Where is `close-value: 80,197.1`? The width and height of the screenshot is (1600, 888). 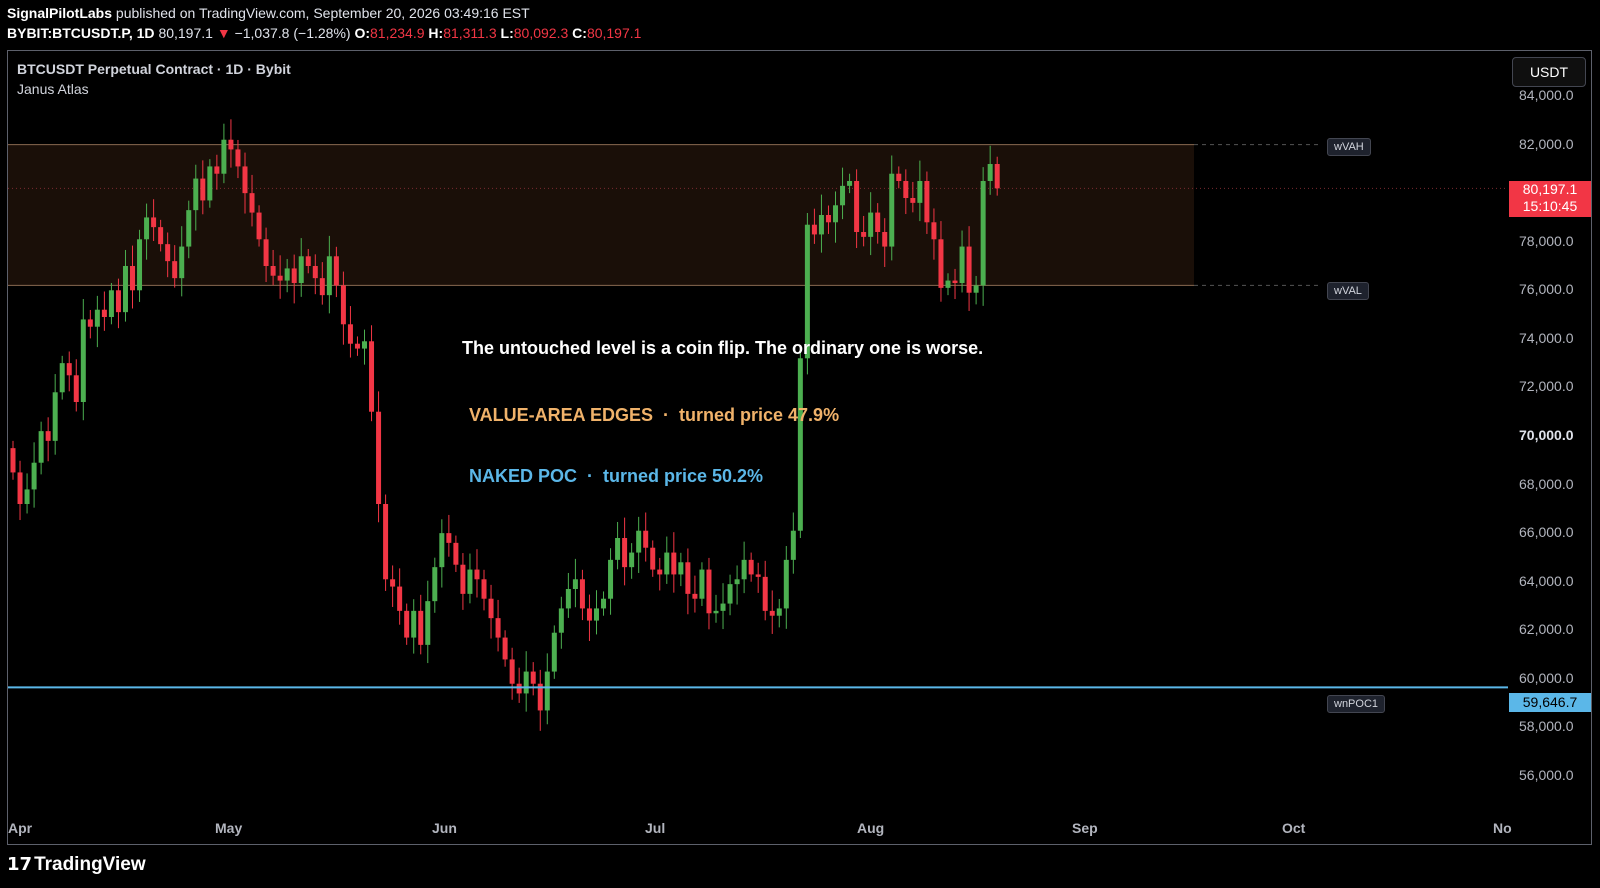 close-value: 80,197.1 is located at coordinates (614, 33).